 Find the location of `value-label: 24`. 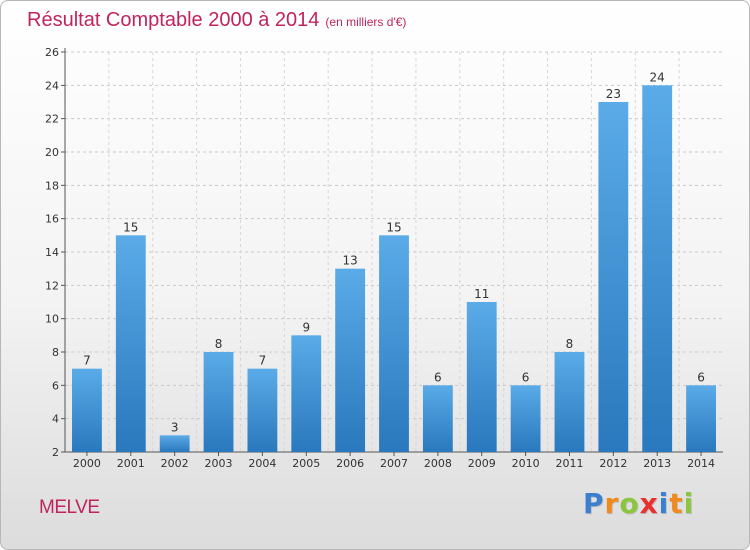

value-label: 24 is located at coordinates (657, 77).